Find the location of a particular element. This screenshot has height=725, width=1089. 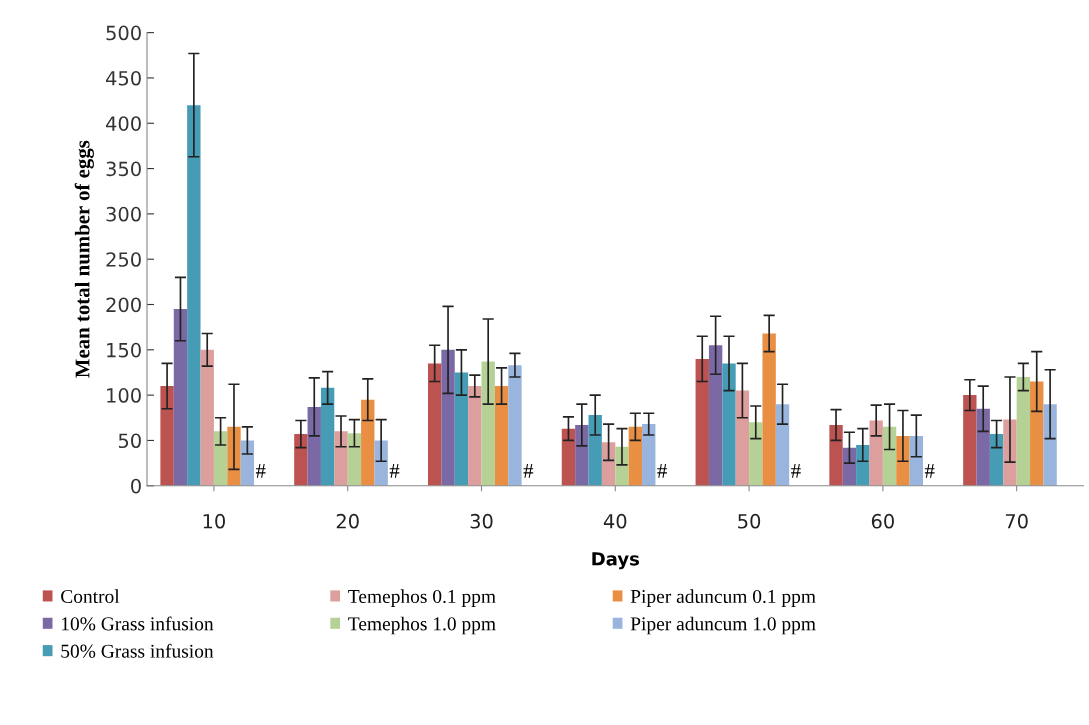

legend-label: 50% Grass infusion is located at coordinates (137, 650).